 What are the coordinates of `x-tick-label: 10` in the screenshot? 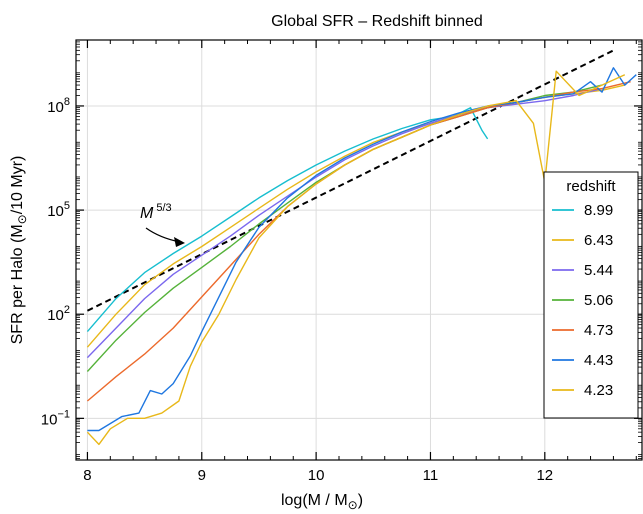 It's located at (316, 475).